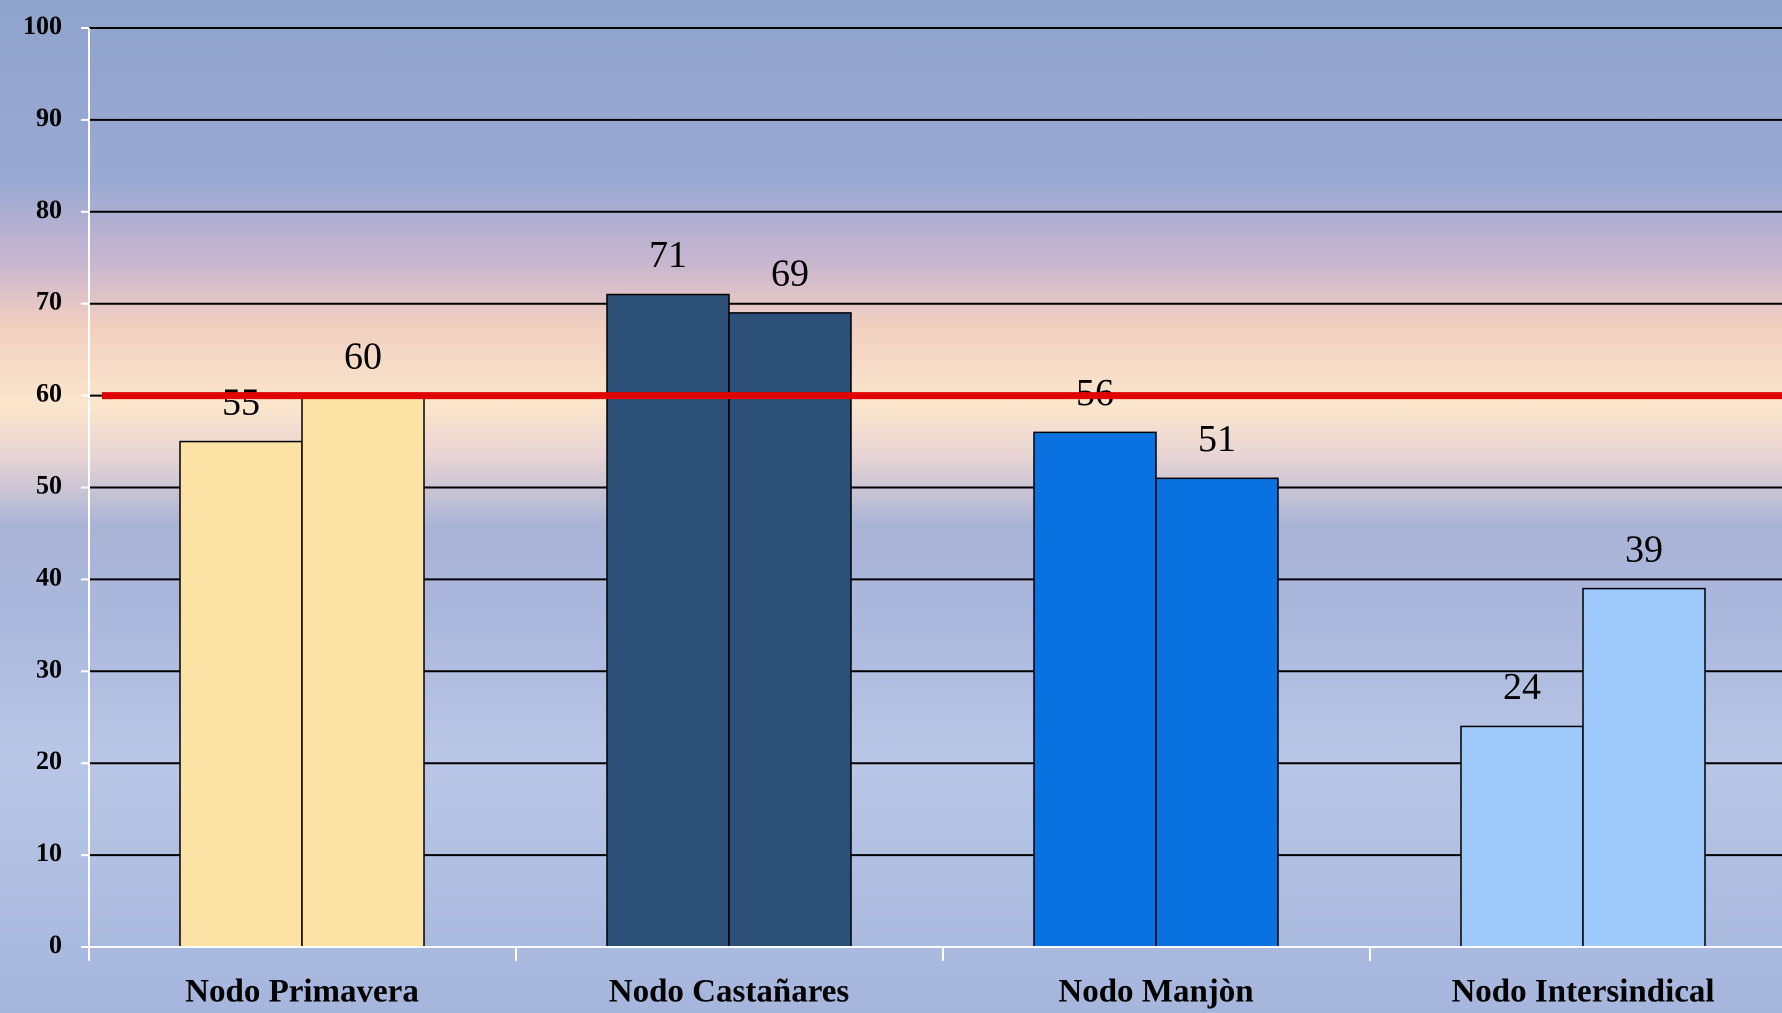  What do you see at coordinates (1522, 687) in the screenshot?
I see `value-label: 24` at bounding box center [1522, 687].